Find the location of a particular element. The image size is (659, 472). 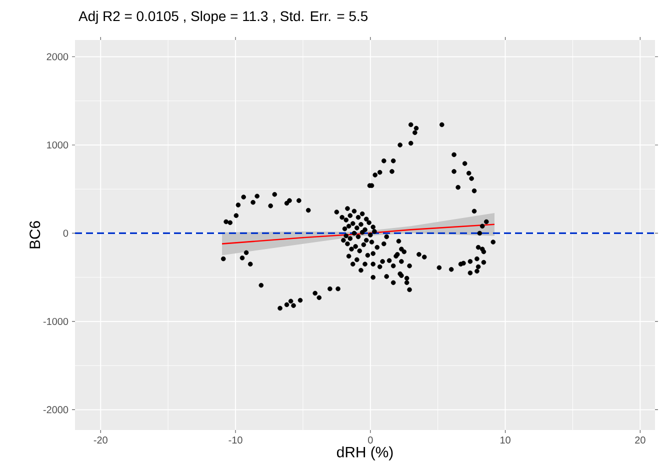

x-tick-label: 10 is located at coordinates (505, 440).